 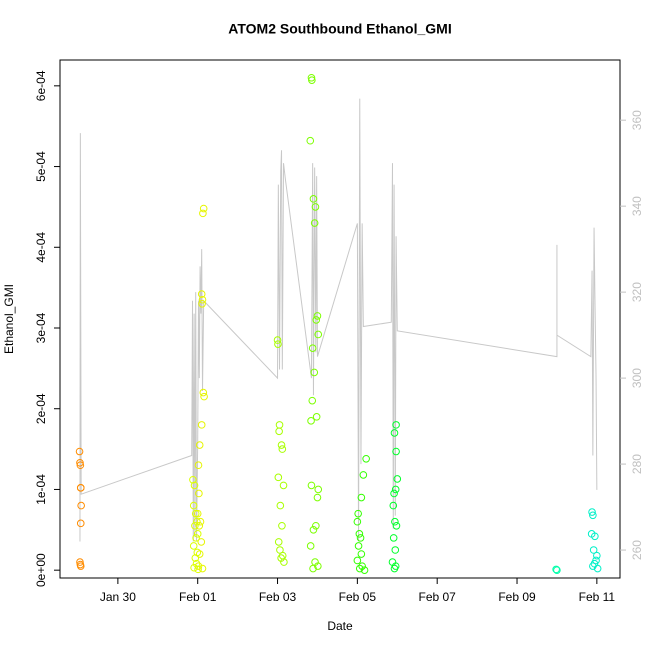 I want to click on y2-tick-label: 340, so click(x=637, y=206).